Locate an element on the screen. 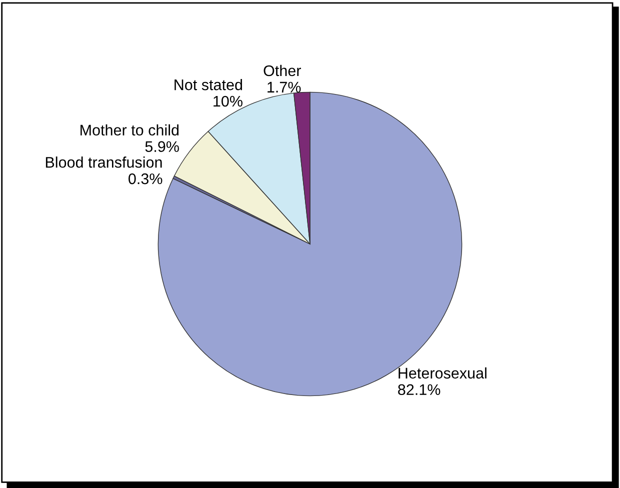 The width and height of the screenshot is (620, 488). slice-label: Not stated is located at coordinates (208, 84).